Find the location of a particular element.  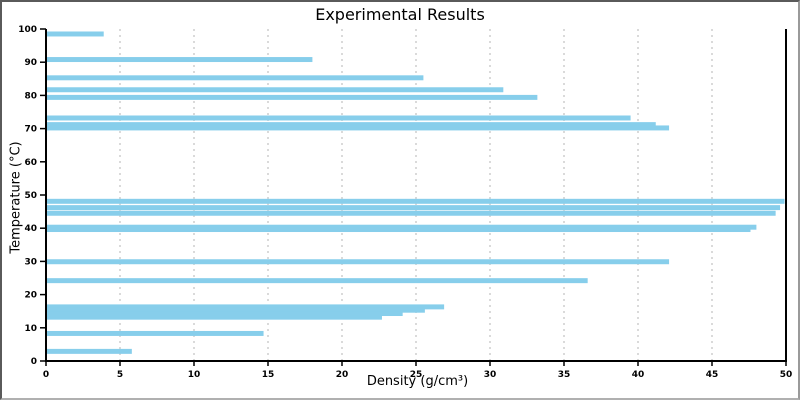

x-tick-label: 35 is located at coordinates (564, 375).